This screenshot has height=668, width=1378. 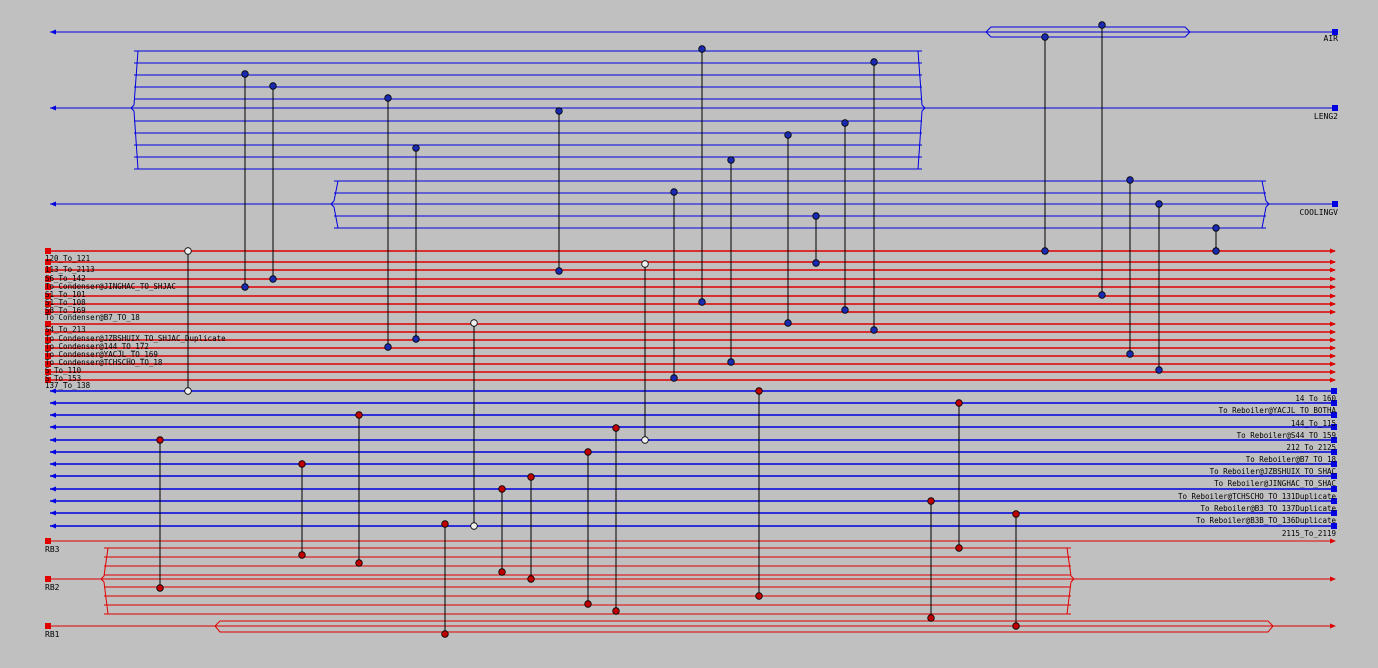 What do you see at coordinates (65, 294) in the screenshot?
I see `hot-stream-label: S1_To_101` at bounding box center [65, 294].